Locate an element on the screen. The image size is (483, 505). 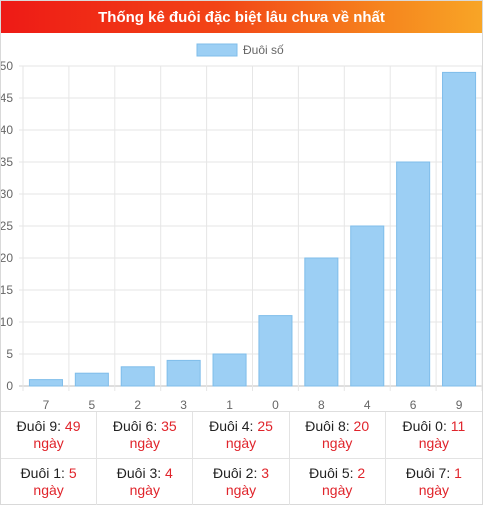
stat-cell: Đuôi 6: 35 ngày is located at coordinates (145, 435).